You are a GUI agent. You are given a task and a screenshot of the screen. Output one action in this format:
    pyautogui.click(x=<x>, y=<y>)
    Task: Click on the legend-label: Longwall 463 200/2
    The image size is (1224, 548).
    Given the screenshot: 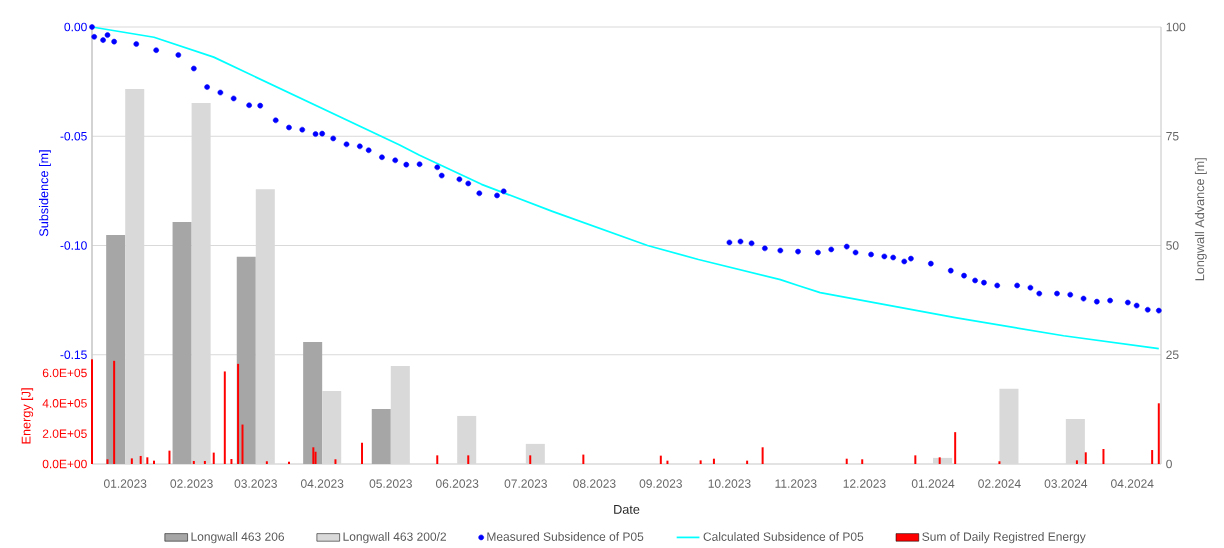 What is the action you would take?
    pyautogui.click(x=395, y=538)
    